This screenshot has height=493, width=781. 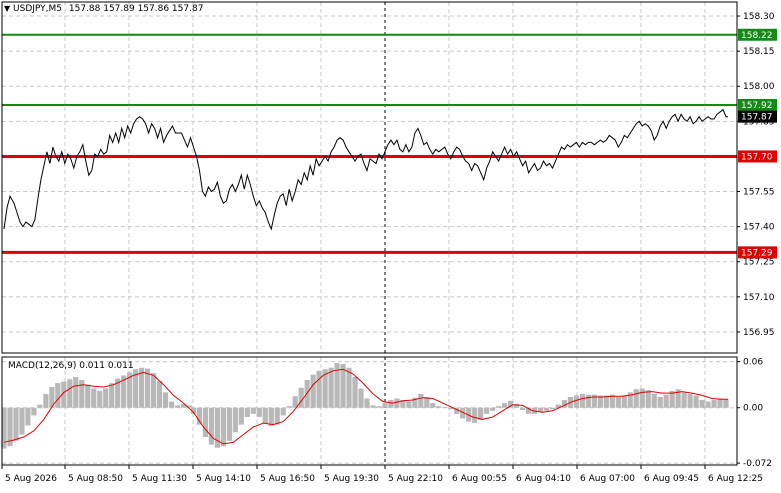 What do you see at coordinates (479, 479) in the screenshot?
I see `x-tick-label: 6 Aug 00:55` at bounding box center [479, 479].